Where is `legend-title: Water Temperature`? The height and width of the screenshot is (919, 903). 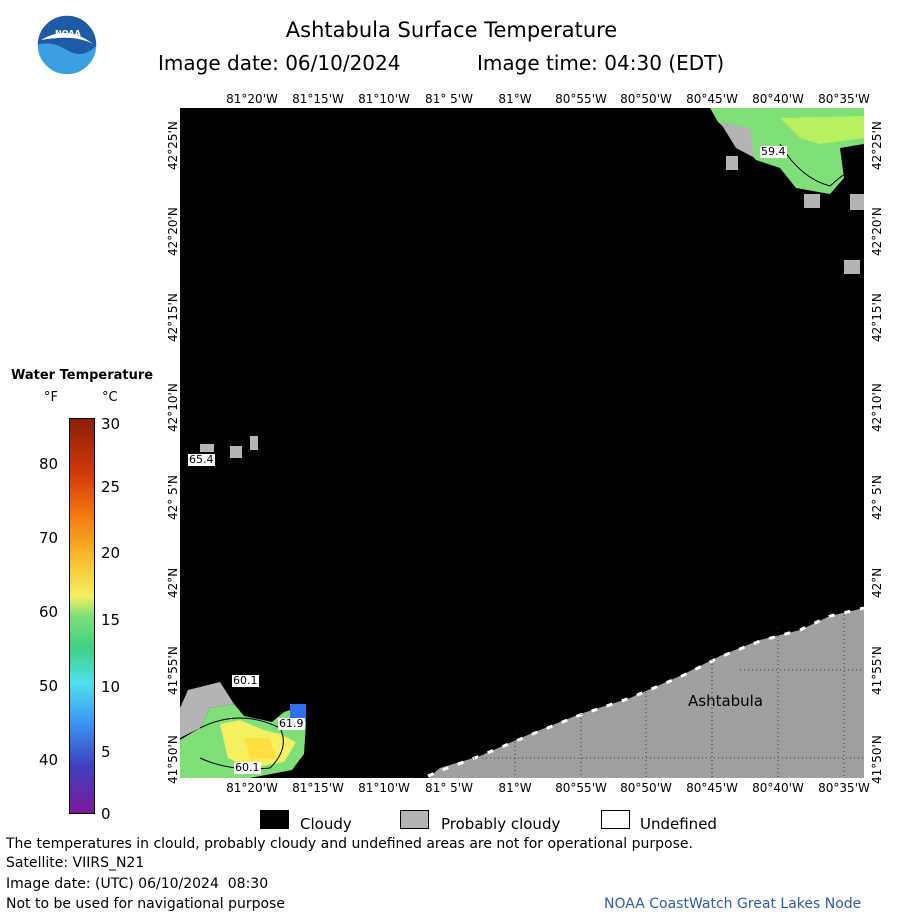
legend-title: Water Temperature is located at coordinates (82, 375).